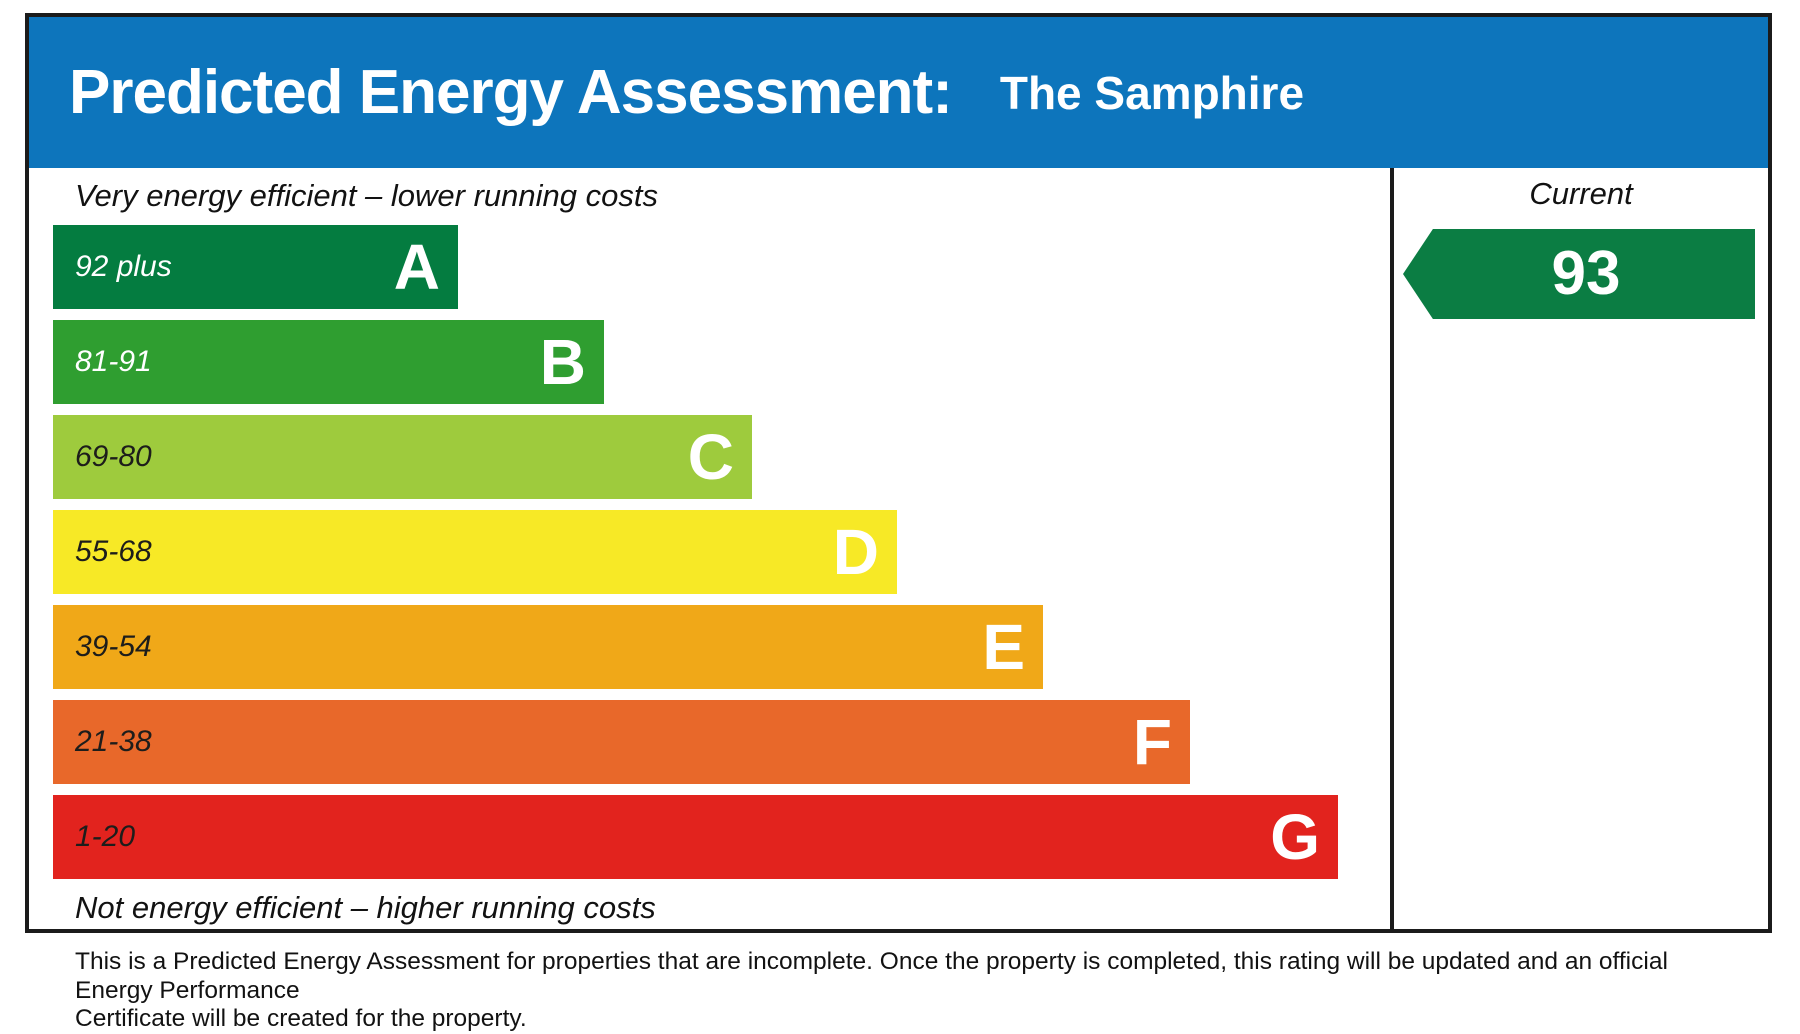 The height and width of the screenshot is (1034, 1800). I want to click on band-range-label: 55-68, so click(113, 551).